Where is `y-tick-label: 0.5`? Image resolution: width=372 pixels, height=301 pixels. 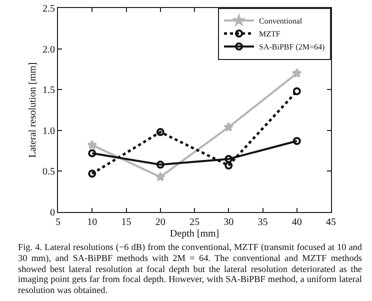
y-tick-label: 0.5 is located at coordinates (48, 172).